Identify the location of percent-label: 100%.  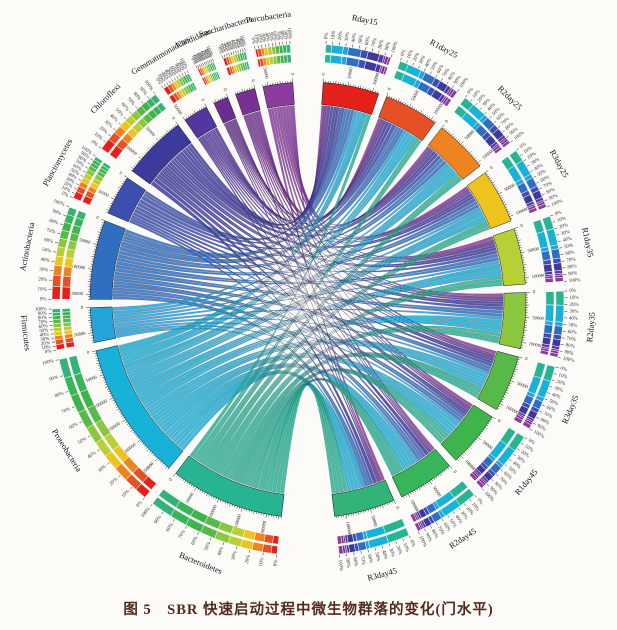
(557, 203).